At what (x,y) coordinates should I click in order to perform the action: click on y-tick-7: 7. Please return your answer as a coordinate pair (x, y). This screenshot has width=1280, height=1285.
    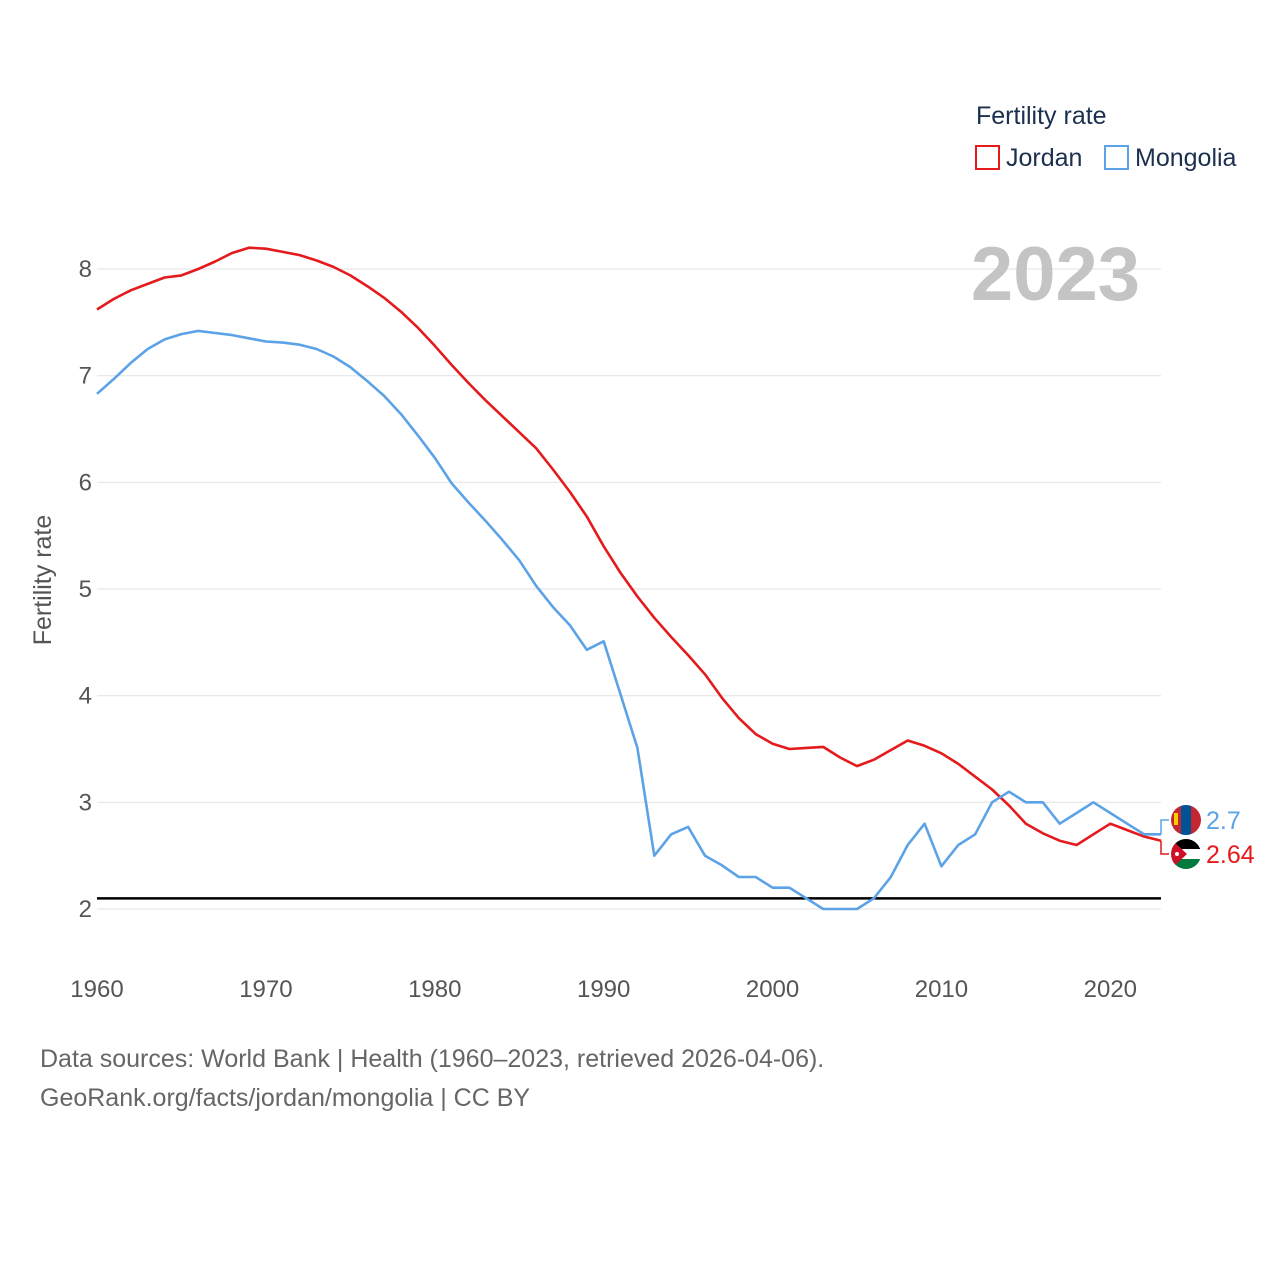
    Looking at the image, I should click on (85, 376).